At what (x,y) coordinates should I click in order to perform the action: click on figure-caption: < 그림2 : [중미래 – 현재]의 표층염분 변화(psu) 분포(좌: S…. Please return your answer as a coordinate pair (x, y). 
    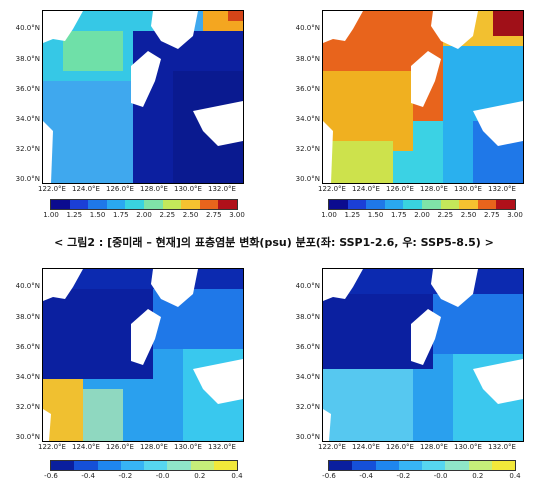
    Looking at the image, I should click on (274, 242).